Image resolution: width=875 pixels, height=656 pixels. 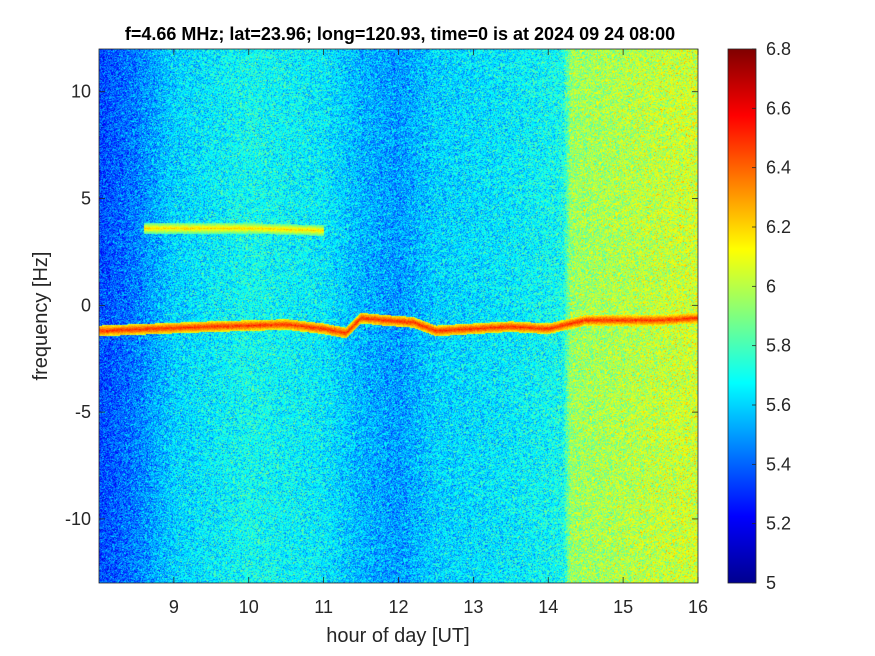 What do you see at coordinates (323, 607) in the screenshot?
I see `x-tick-label: 11` at bounding box center [323, 607].